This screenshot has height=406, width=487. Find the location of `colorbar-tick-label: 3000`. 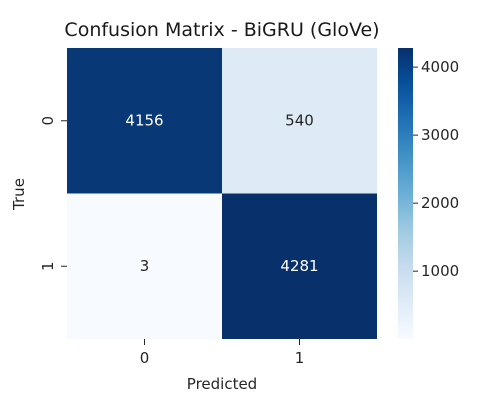

colorbar-tick-label: 3000 is located at coordinates (440, 135).